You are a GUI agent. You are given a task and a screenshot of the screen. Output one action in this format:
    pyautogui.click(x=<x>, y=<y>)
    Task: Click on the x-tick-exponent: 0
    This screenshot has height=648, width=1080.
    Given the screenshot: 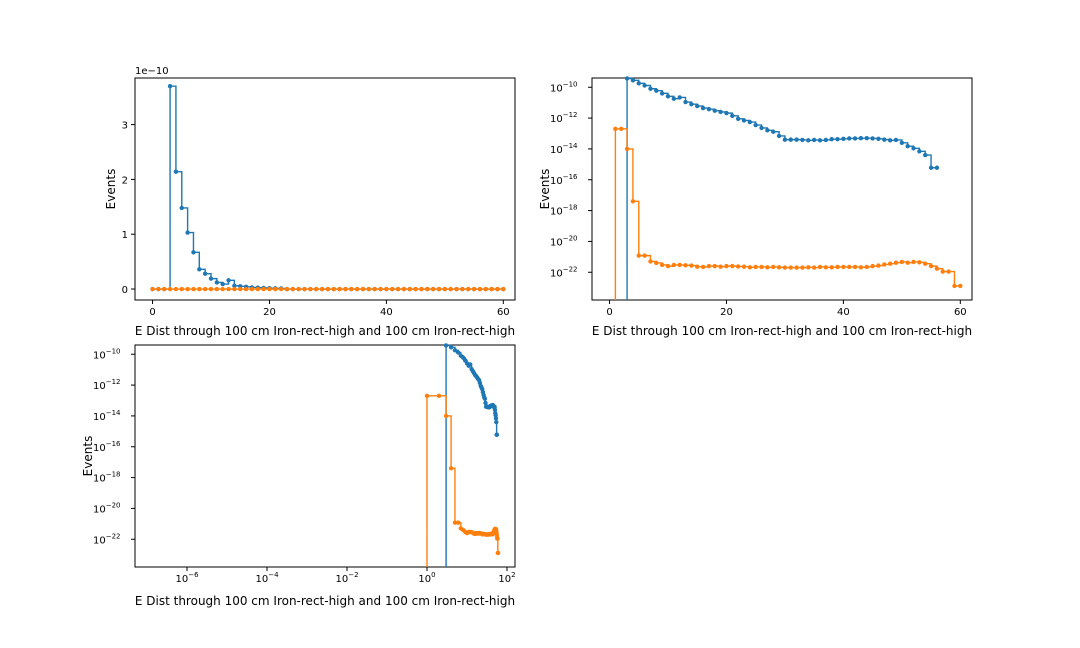 What is the action you would take?
    pyautogui.click(x=433, y=575)
    